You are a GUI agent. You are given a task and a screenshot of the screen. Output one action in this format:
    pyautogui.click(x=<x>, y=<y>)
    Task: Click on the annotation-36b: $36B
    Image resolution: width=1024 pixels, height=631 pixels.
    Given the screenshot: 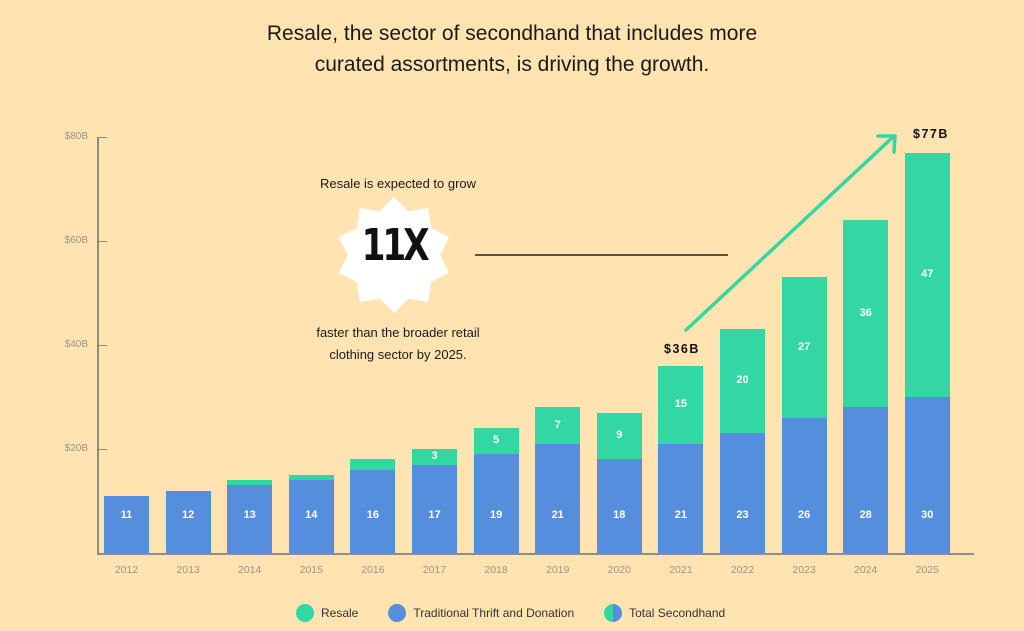 What is the action you would take?
    pyautogui.click(x=682, y=349)
    